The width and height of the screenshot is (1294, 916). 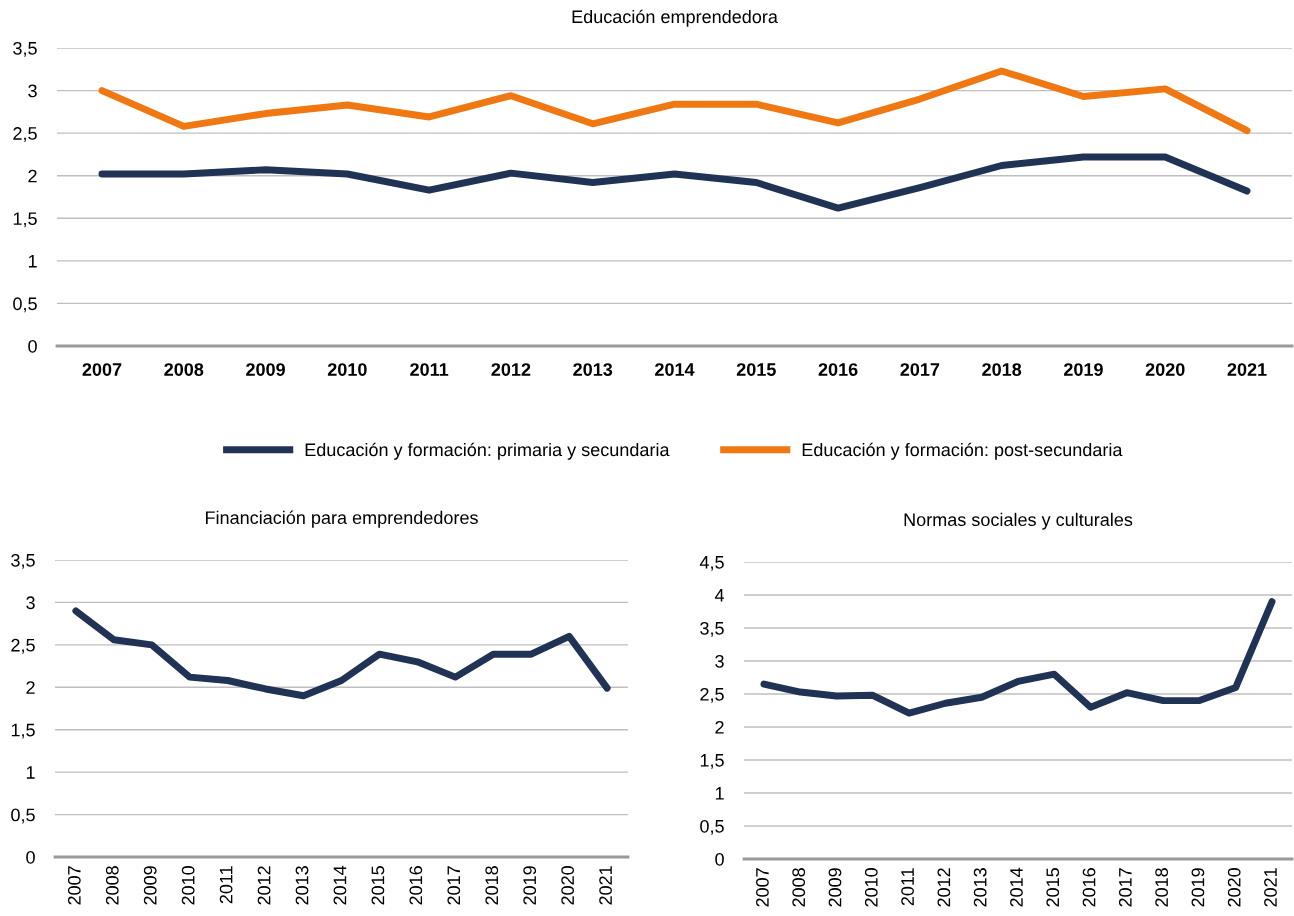 I want to click on chart-title: Educación emprendedora, so click(x=675, y=18).